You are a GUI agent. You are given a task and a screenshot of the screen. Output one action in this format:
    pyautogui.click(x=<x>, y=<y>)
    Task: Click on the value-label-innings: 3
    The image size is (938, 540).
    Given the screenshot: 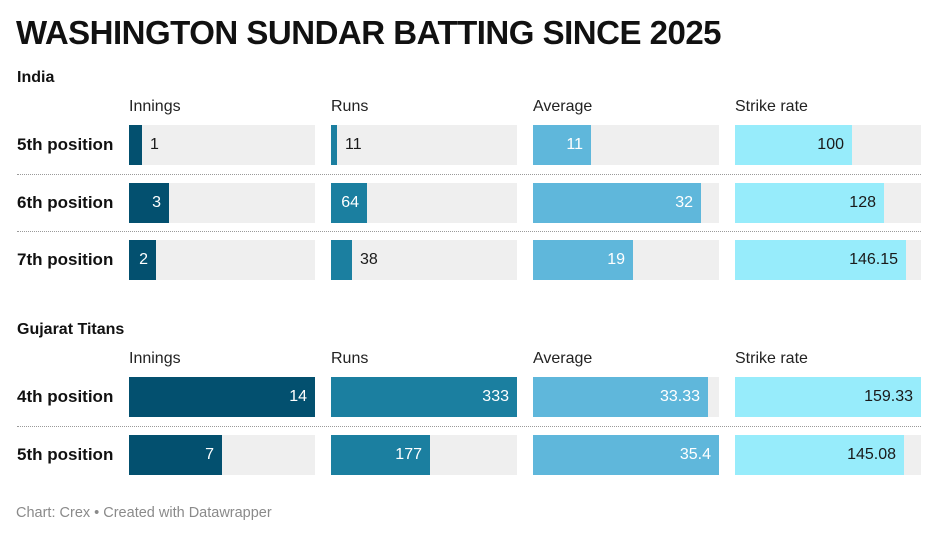 What is the action you would take?
    pyautogui.click(x=156, y=202)
    